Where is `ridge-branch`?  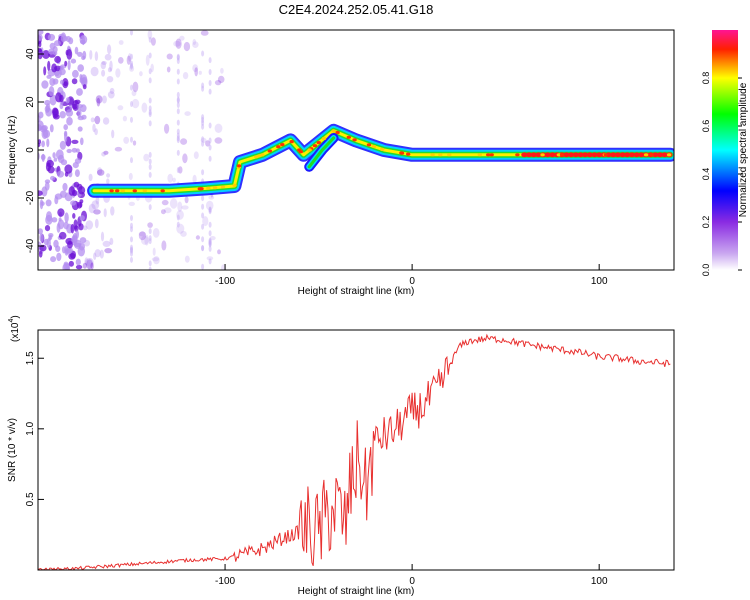
ridge-branch is located at coordinates (321, 152).